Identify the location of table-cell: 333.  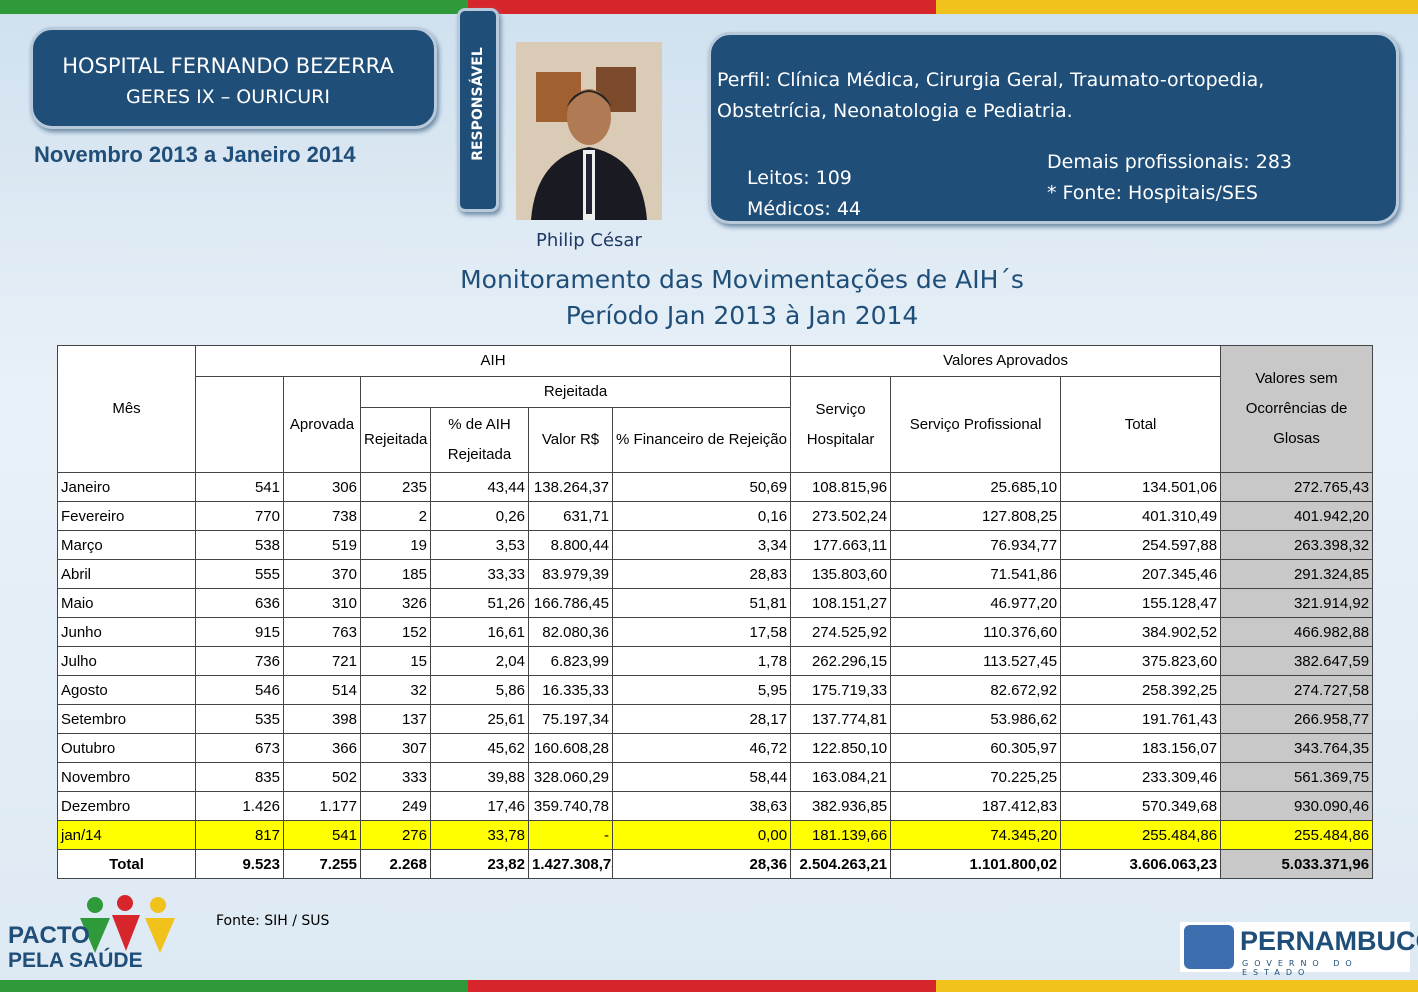
(395, 777).